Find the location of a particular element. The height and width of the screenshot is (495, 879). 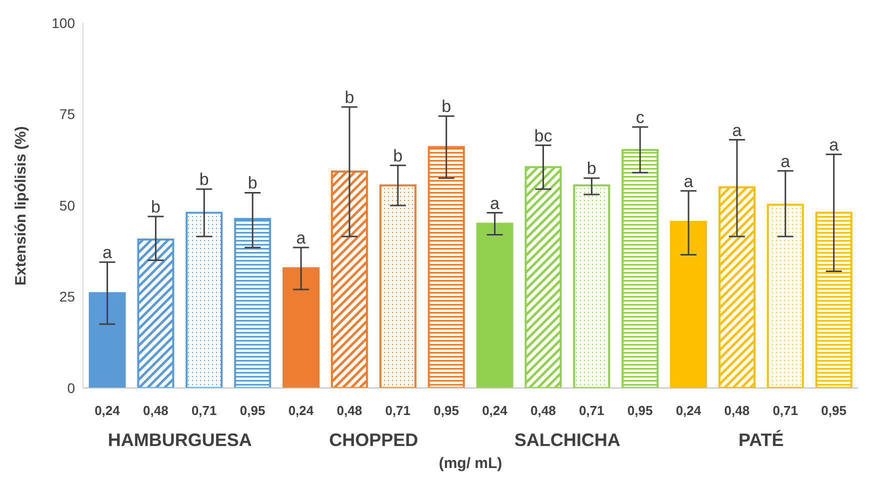

y-tick-label: 25 is located at coordinates (67, 296).